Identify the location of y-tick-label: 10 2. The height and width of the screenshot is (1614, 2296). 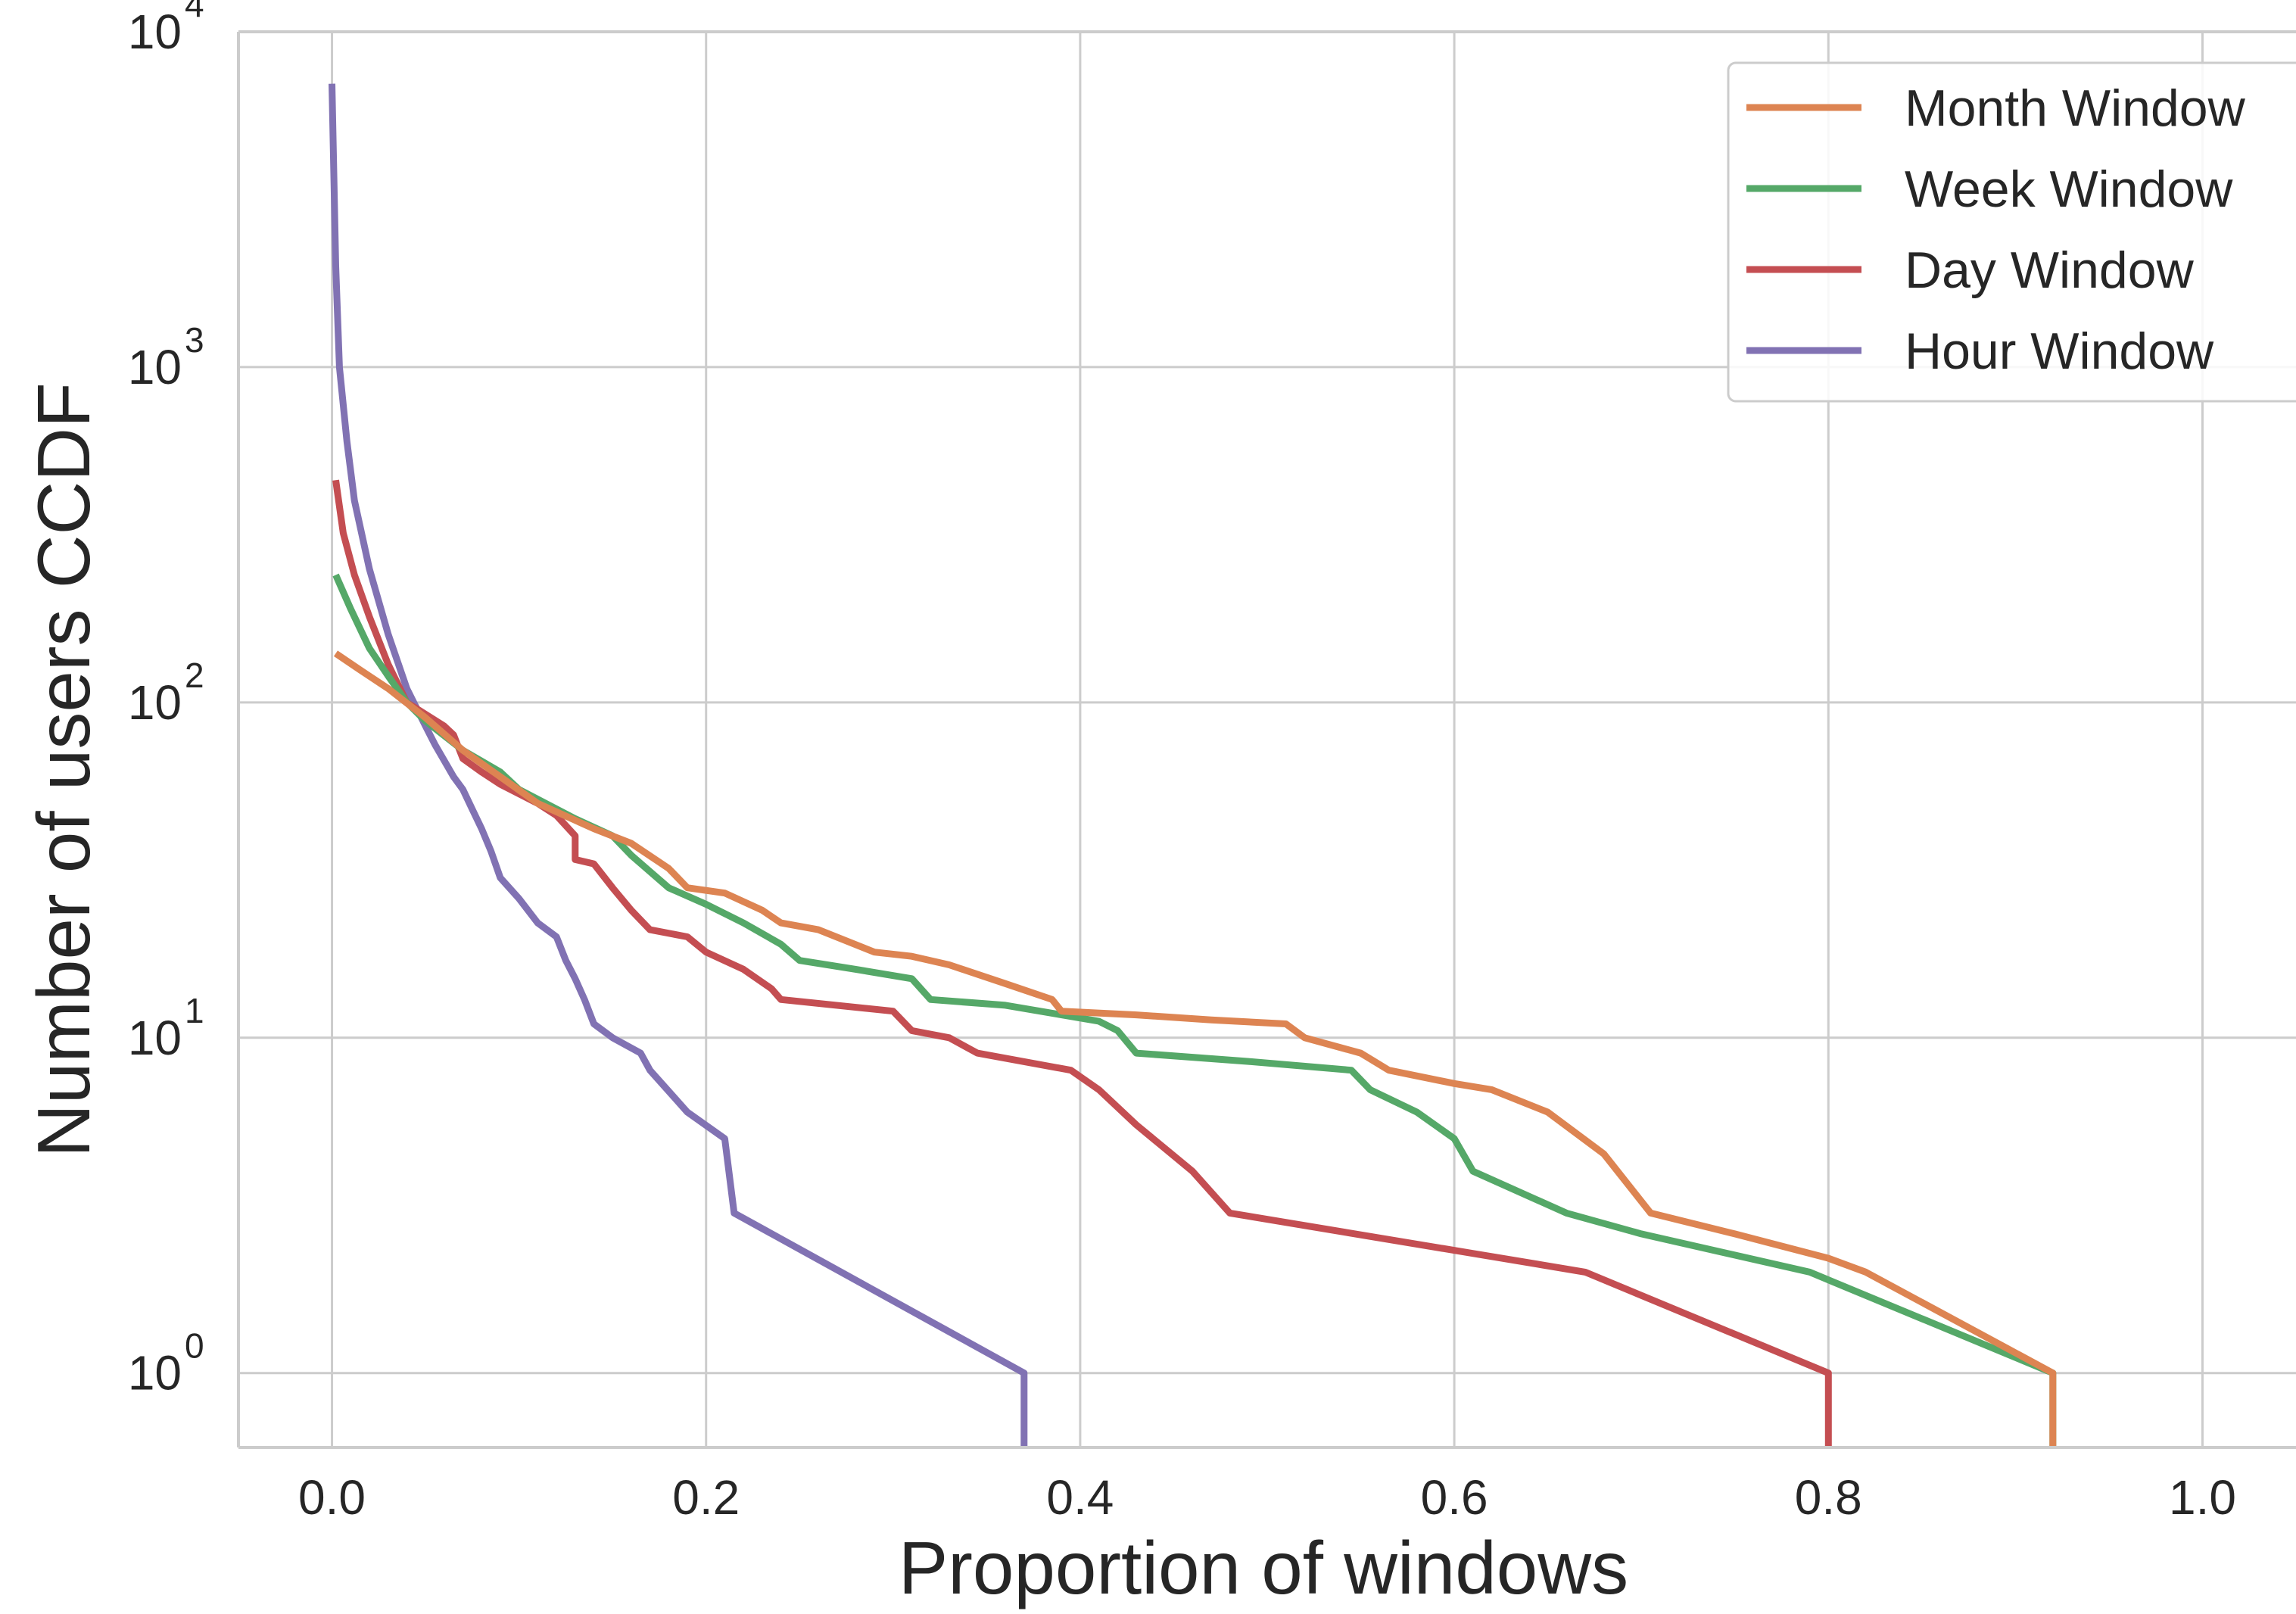
(166, 693).